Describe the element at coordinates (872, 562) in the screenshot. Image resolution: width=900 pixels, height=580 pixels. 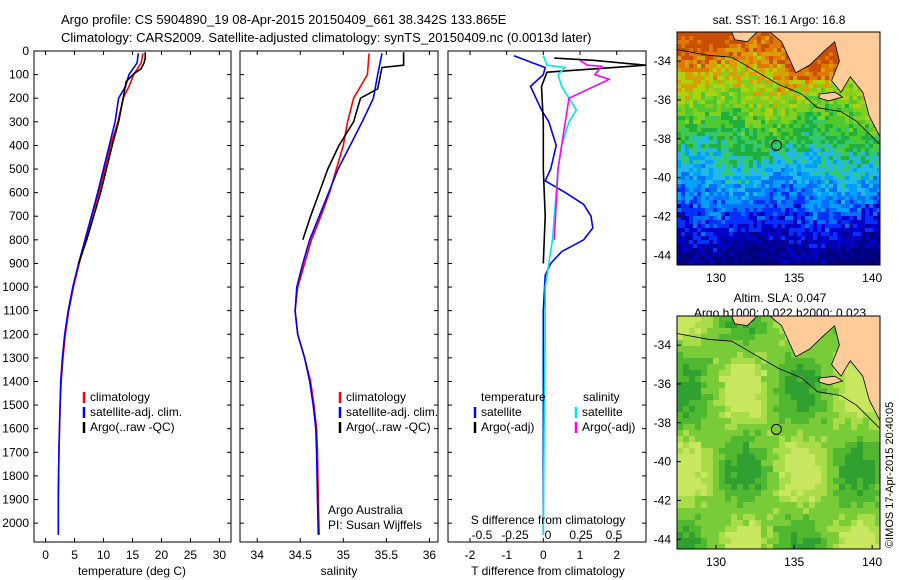
I see `map-lon-label-sla: 140` at that location.